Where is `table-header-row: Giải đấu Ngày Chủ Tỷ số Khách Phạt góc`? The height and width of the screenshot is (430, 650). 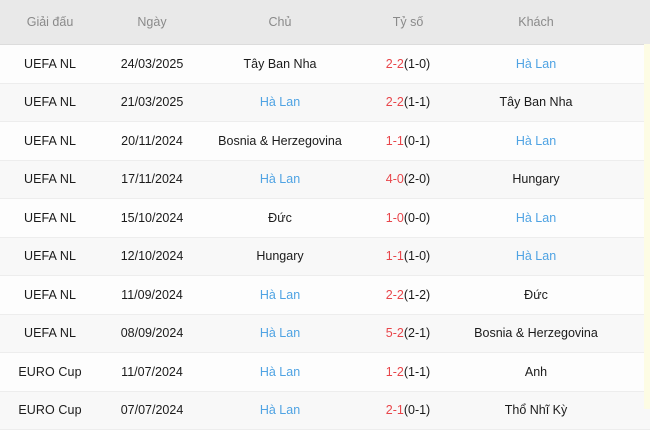
table-header-row: Giải đấu Ngày Chủ Tỷ số Khách Phạt góc is located at coordinates (325, 22).